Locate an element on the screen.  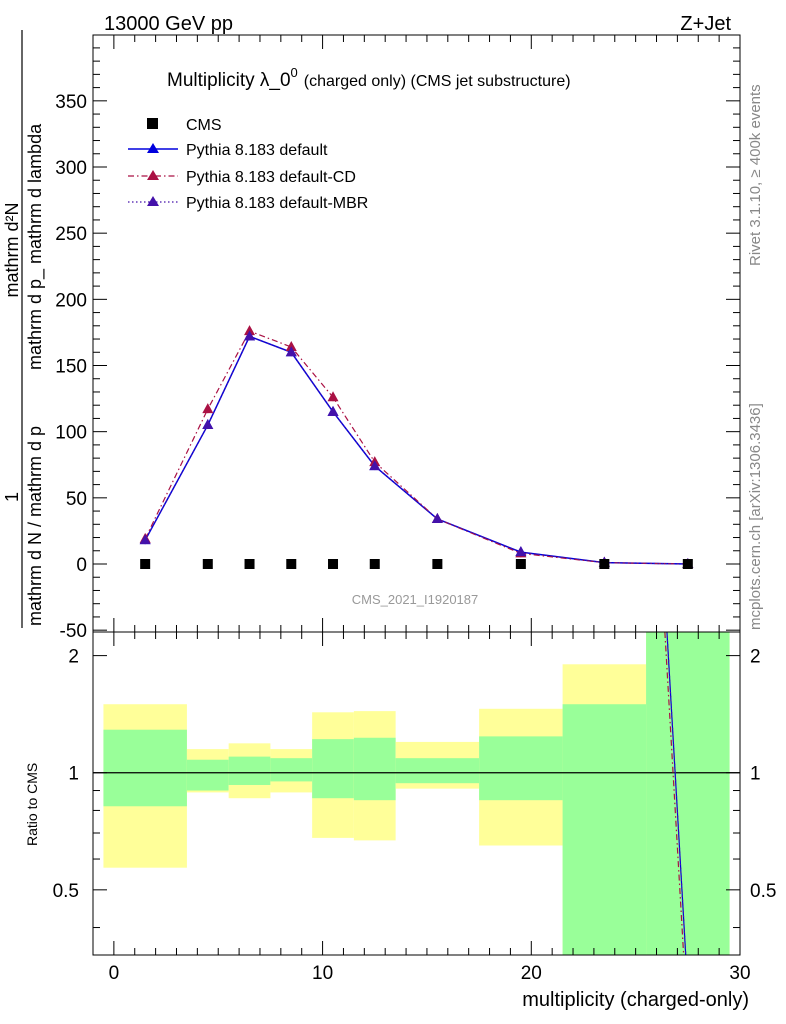
ratio-ylabel: Ratio to CMS is located at coordinates (32, 804).